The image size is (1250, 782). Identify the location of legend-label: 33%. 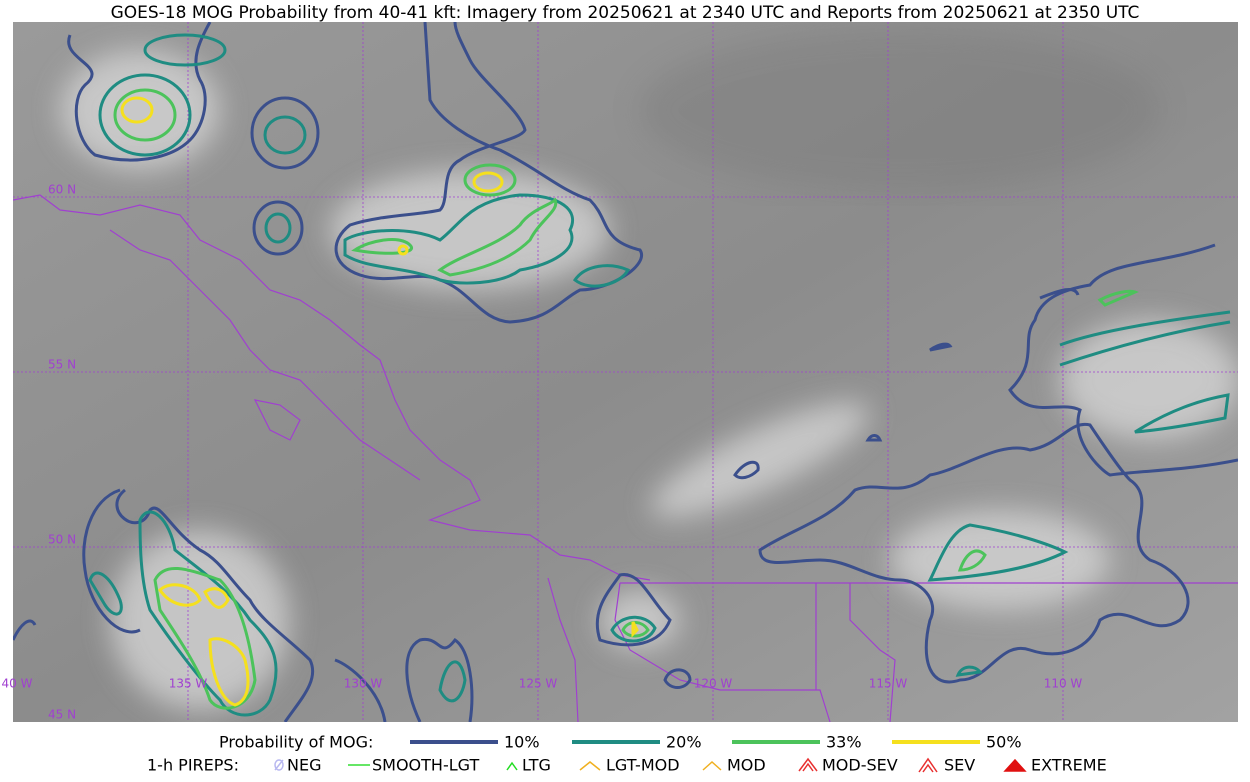
(844, 742).